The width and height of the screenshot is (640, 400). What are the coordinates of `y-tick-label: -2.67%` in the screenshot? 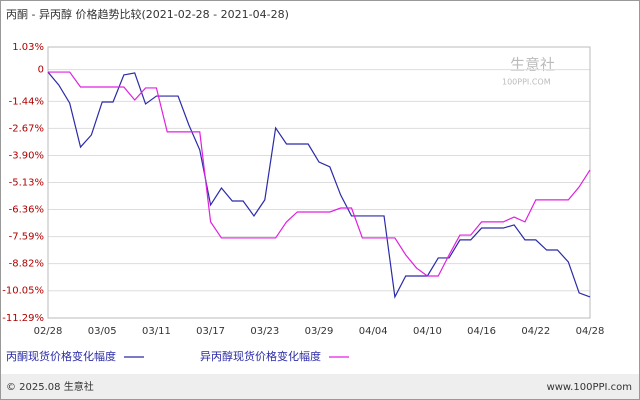 It's located at (26, 128).